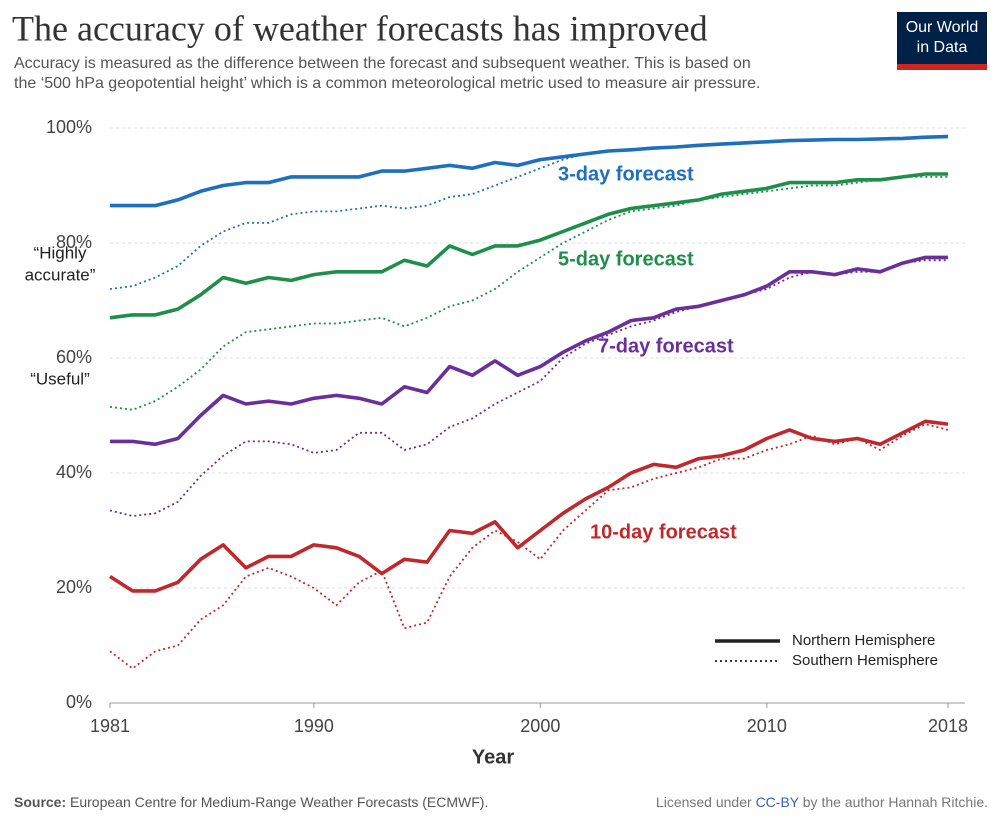 This screenshot has height=821, width=1000. Describe the element at coordinates (666, 346) in the screenshot. I see `series-label: 7-day forecast` at that location.